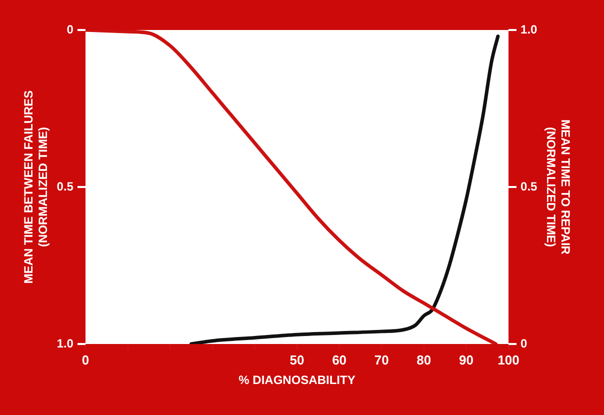 The image size is (604, 415). I want to click on x-tick-label: 70, so click(381, 360).